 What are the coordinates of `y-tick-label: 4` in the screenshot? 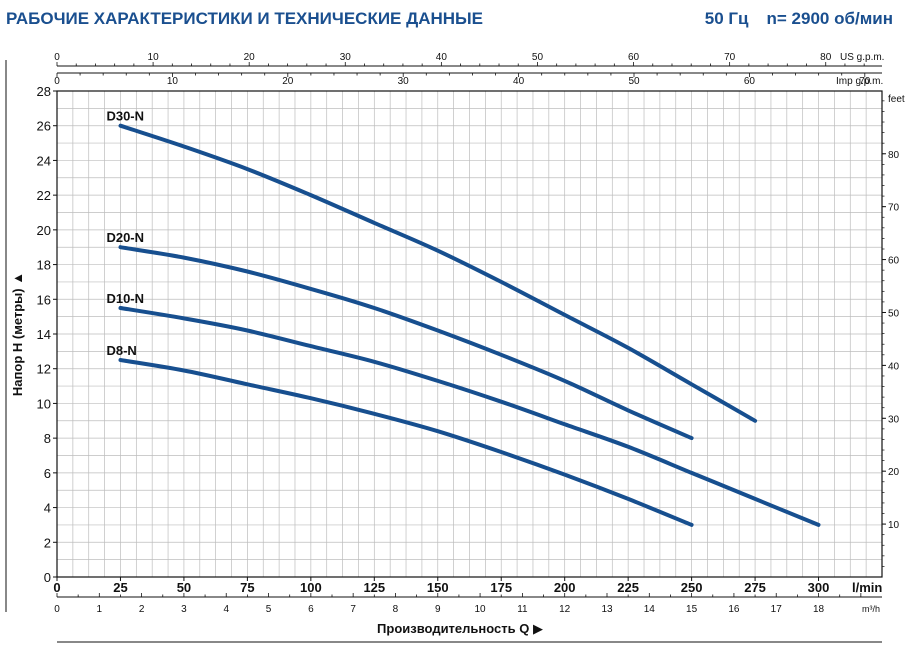 It's located at (47, 508).